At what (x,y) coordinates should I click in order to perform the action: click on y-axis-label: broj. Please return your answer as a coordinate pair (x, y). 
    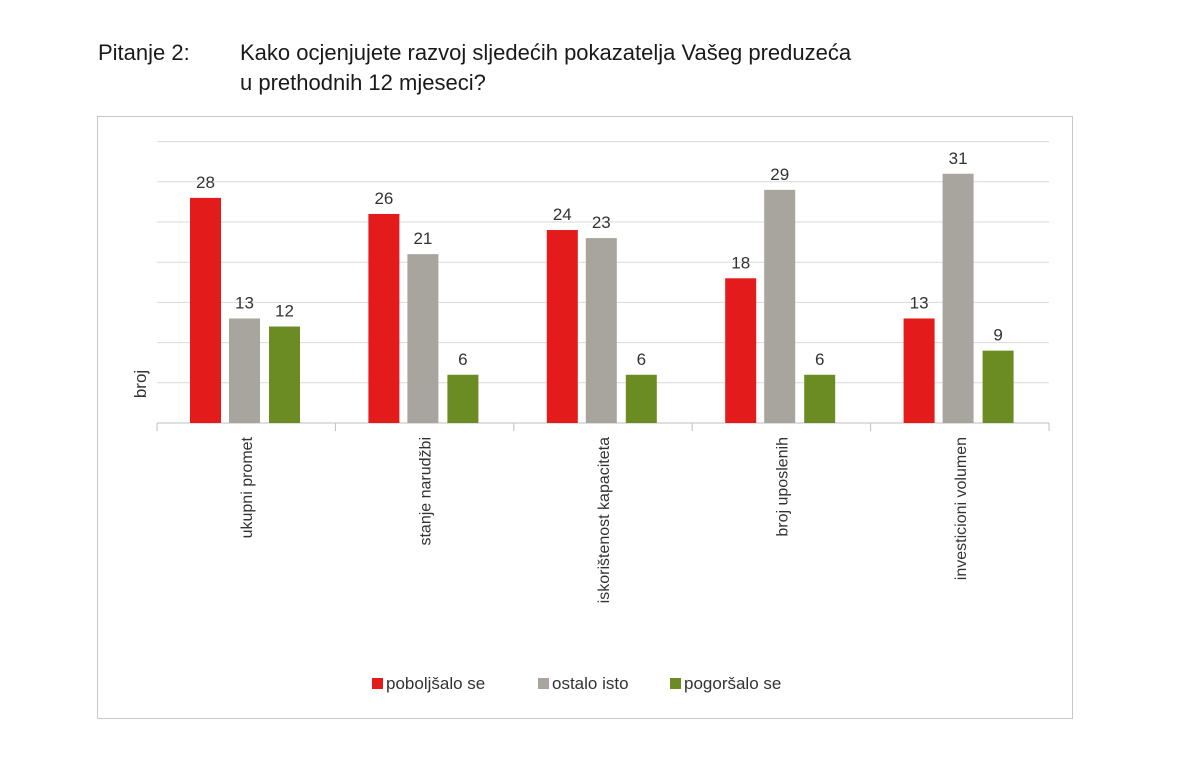
    Looking at the image, I should click on (140, 384).